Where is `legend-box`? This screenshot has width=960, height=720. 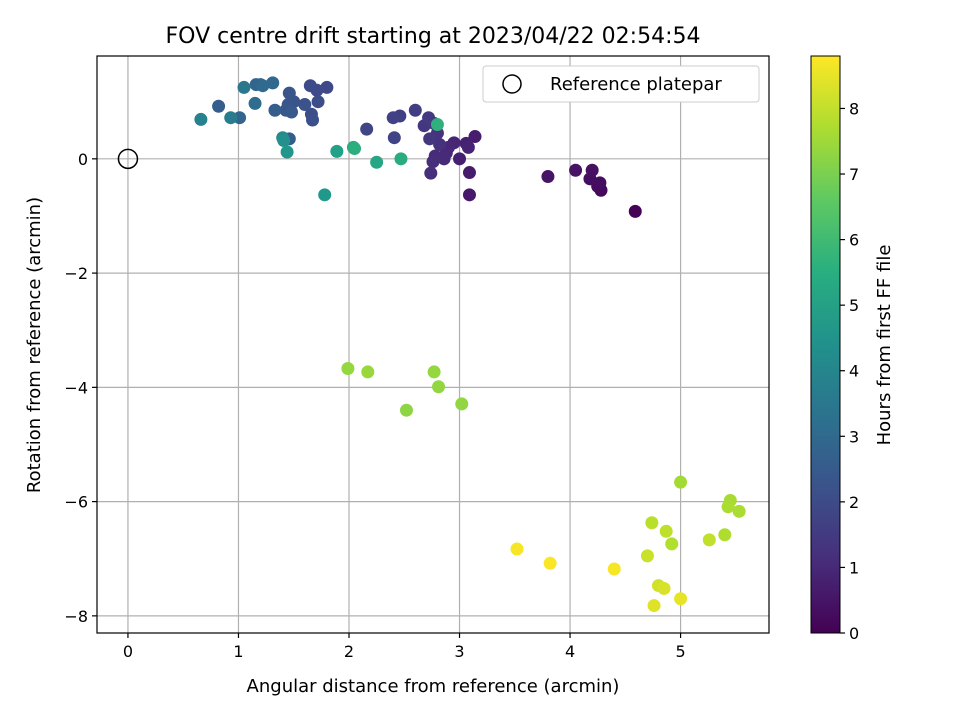
legend-box is located at coordinates (621, 84).